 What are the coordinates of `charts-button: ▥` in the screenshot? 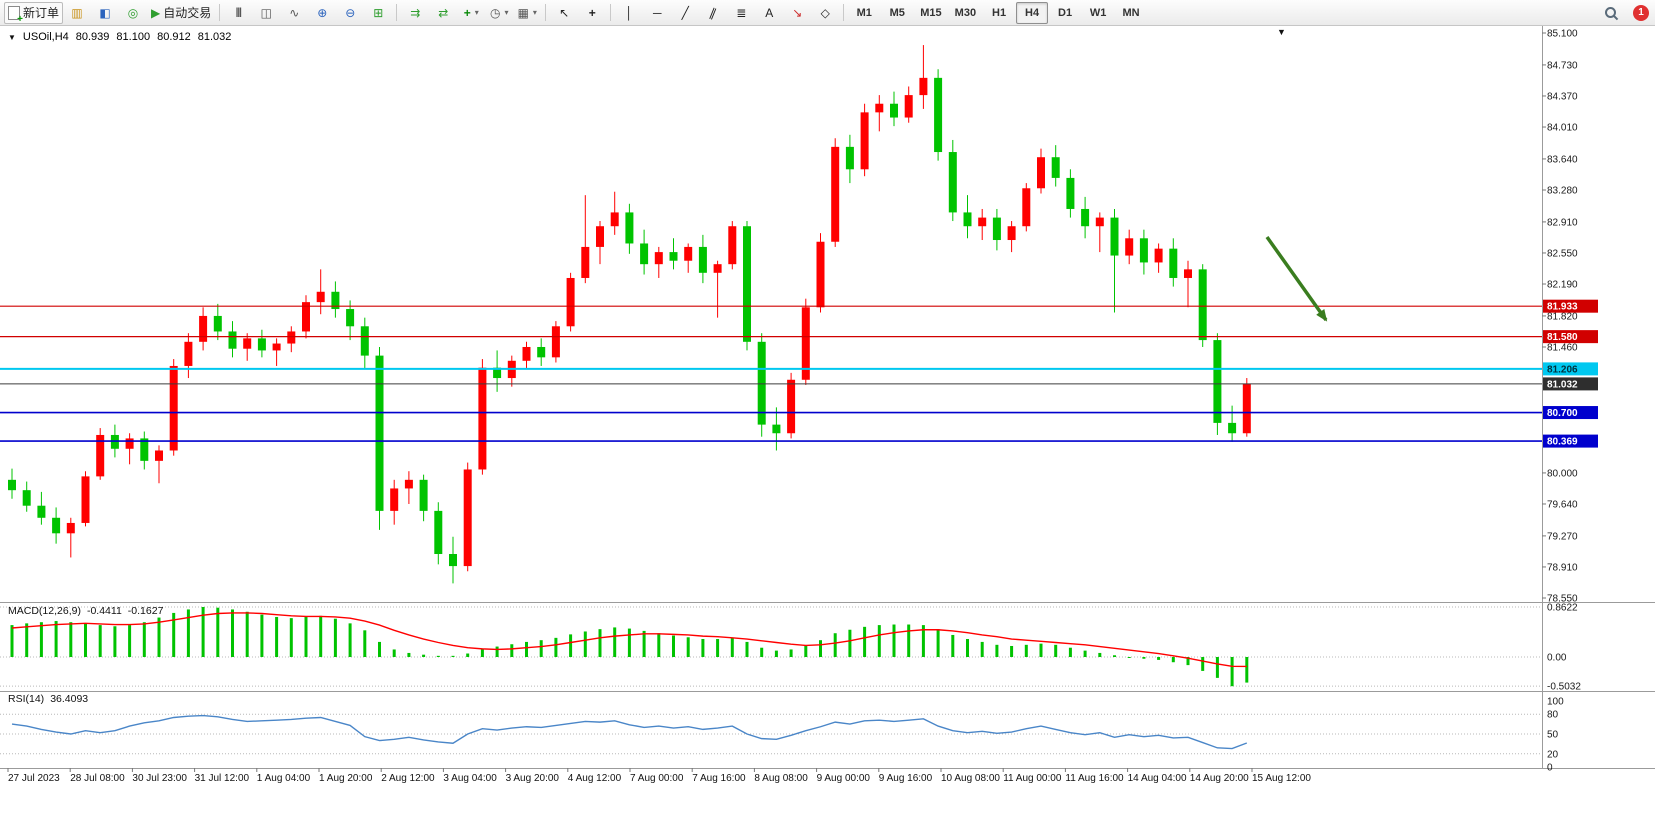 It's located at (77, 13).